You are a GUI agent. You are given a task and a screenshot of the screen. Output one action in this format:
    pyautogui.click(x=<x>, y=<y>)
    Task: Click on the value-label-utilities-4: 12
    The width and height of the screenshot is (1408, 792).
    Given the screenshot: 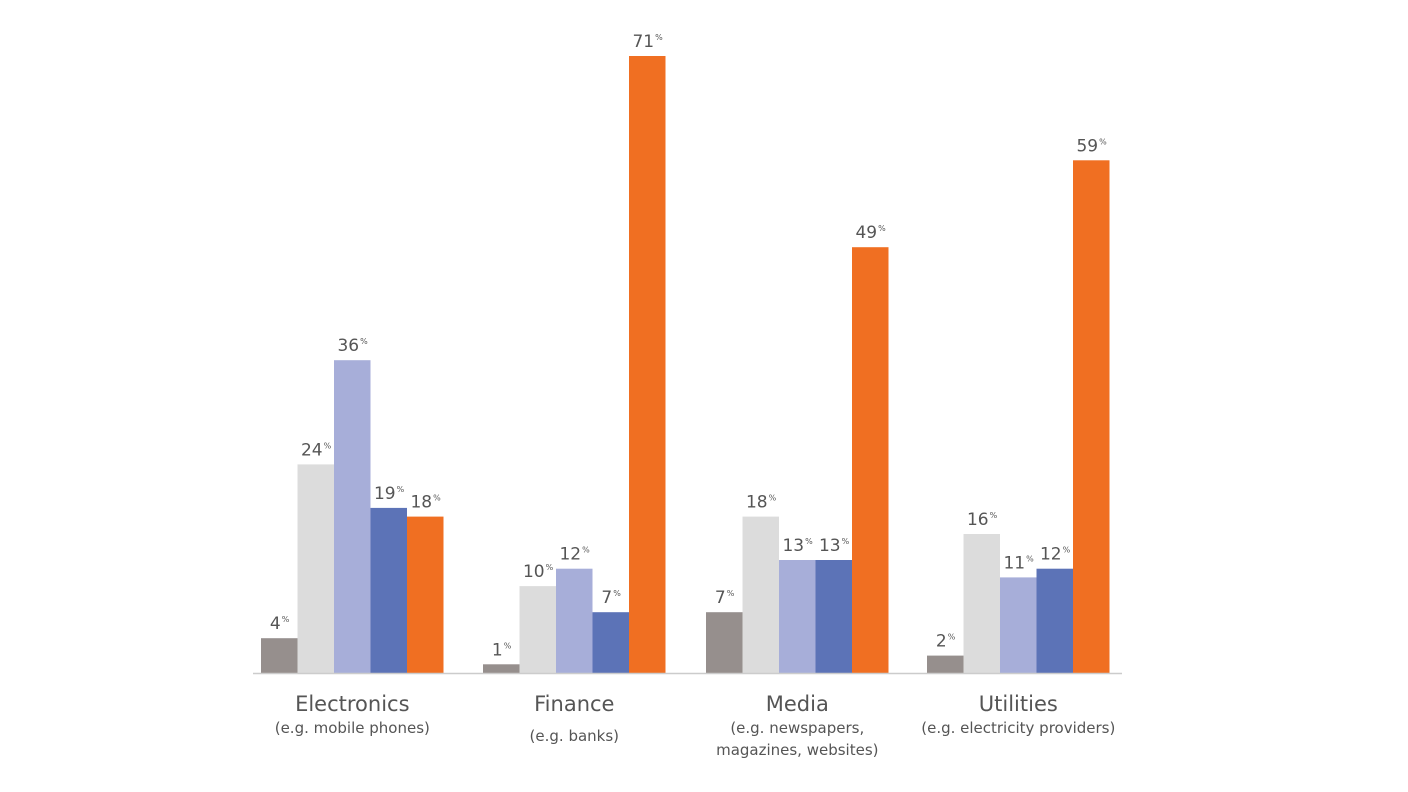 What is the action you would take?
    pyautogui.click(x=1051, y=555)
    